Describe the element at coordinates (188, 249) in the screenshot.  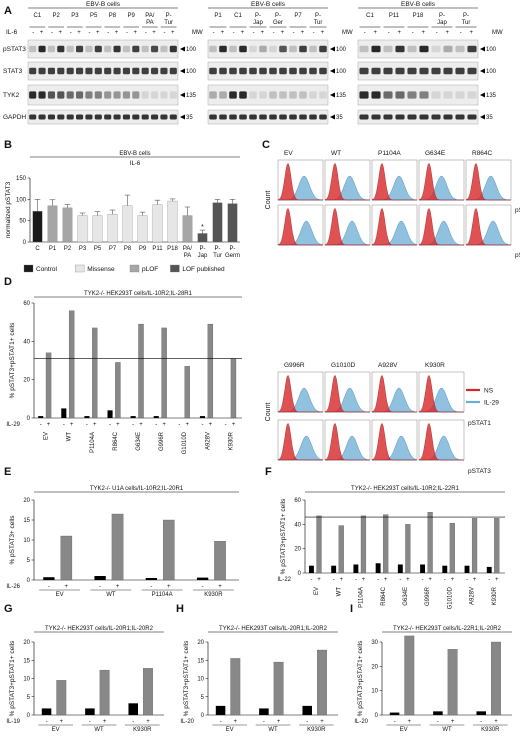
I see `text-line: PA/` at that location.